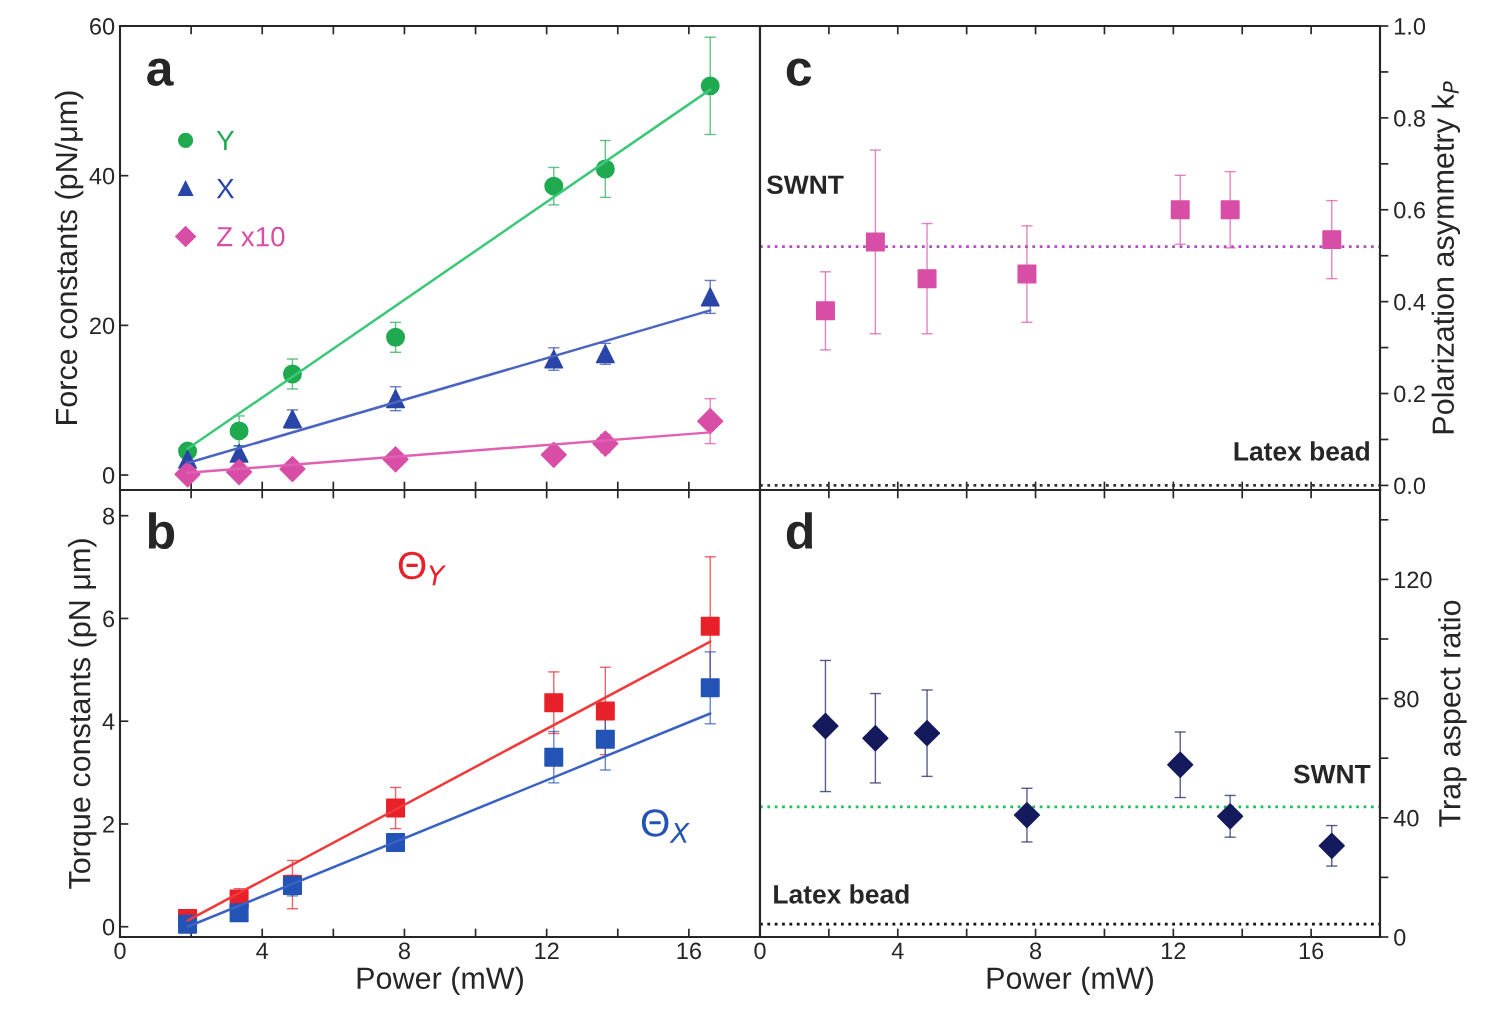  I want to click on y2-tick-label: 0.6, so click(1409, 210).